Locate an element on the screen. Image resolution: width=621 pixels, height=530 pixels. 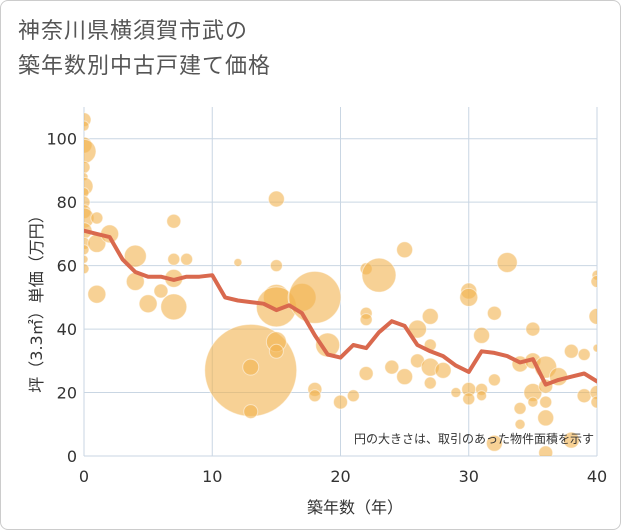
y-tick-label: 20 is located at coordinates (67, 393).